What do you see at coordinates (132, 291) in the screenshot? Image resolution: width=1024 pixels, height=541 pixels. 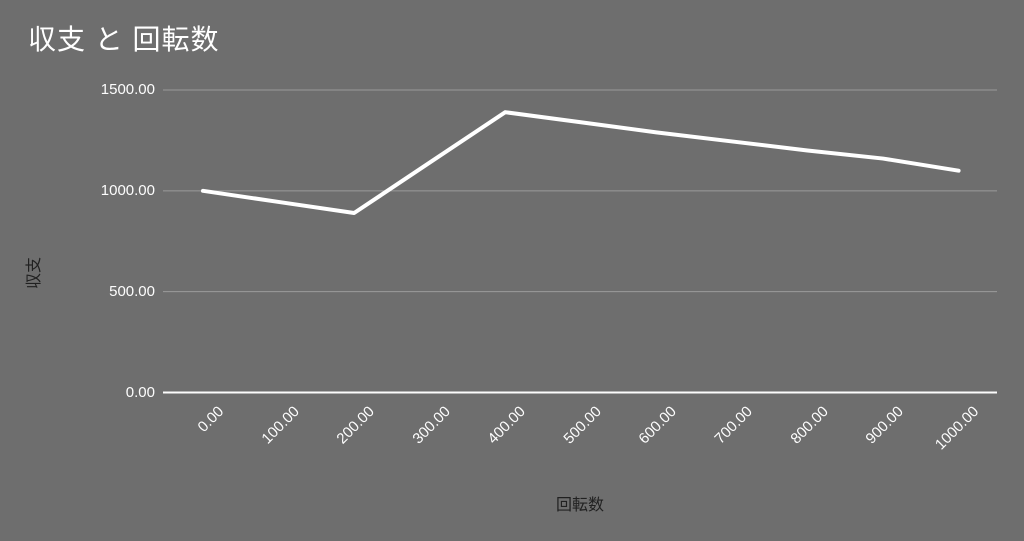 I see `y-tick-label: 500.00` at bounding box center [132, 291].